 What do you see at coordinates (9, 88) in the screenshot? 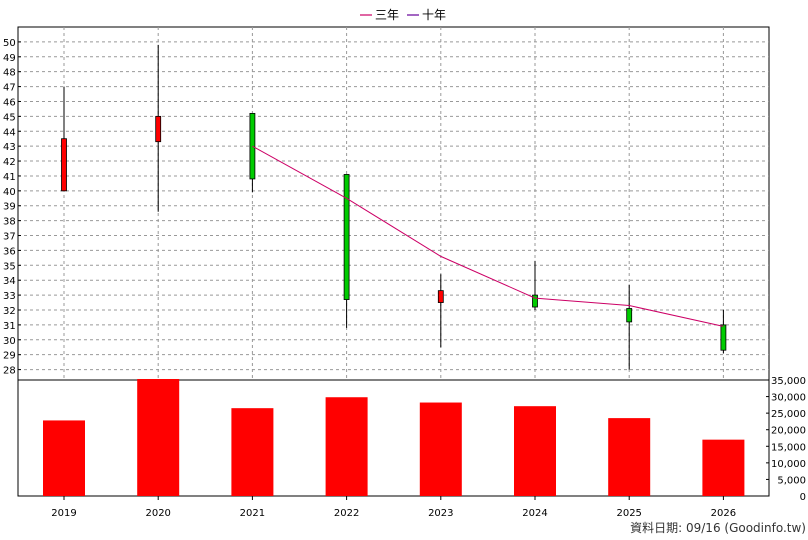
I see `price-tick-label: 47` at bounding box center [9, 88].